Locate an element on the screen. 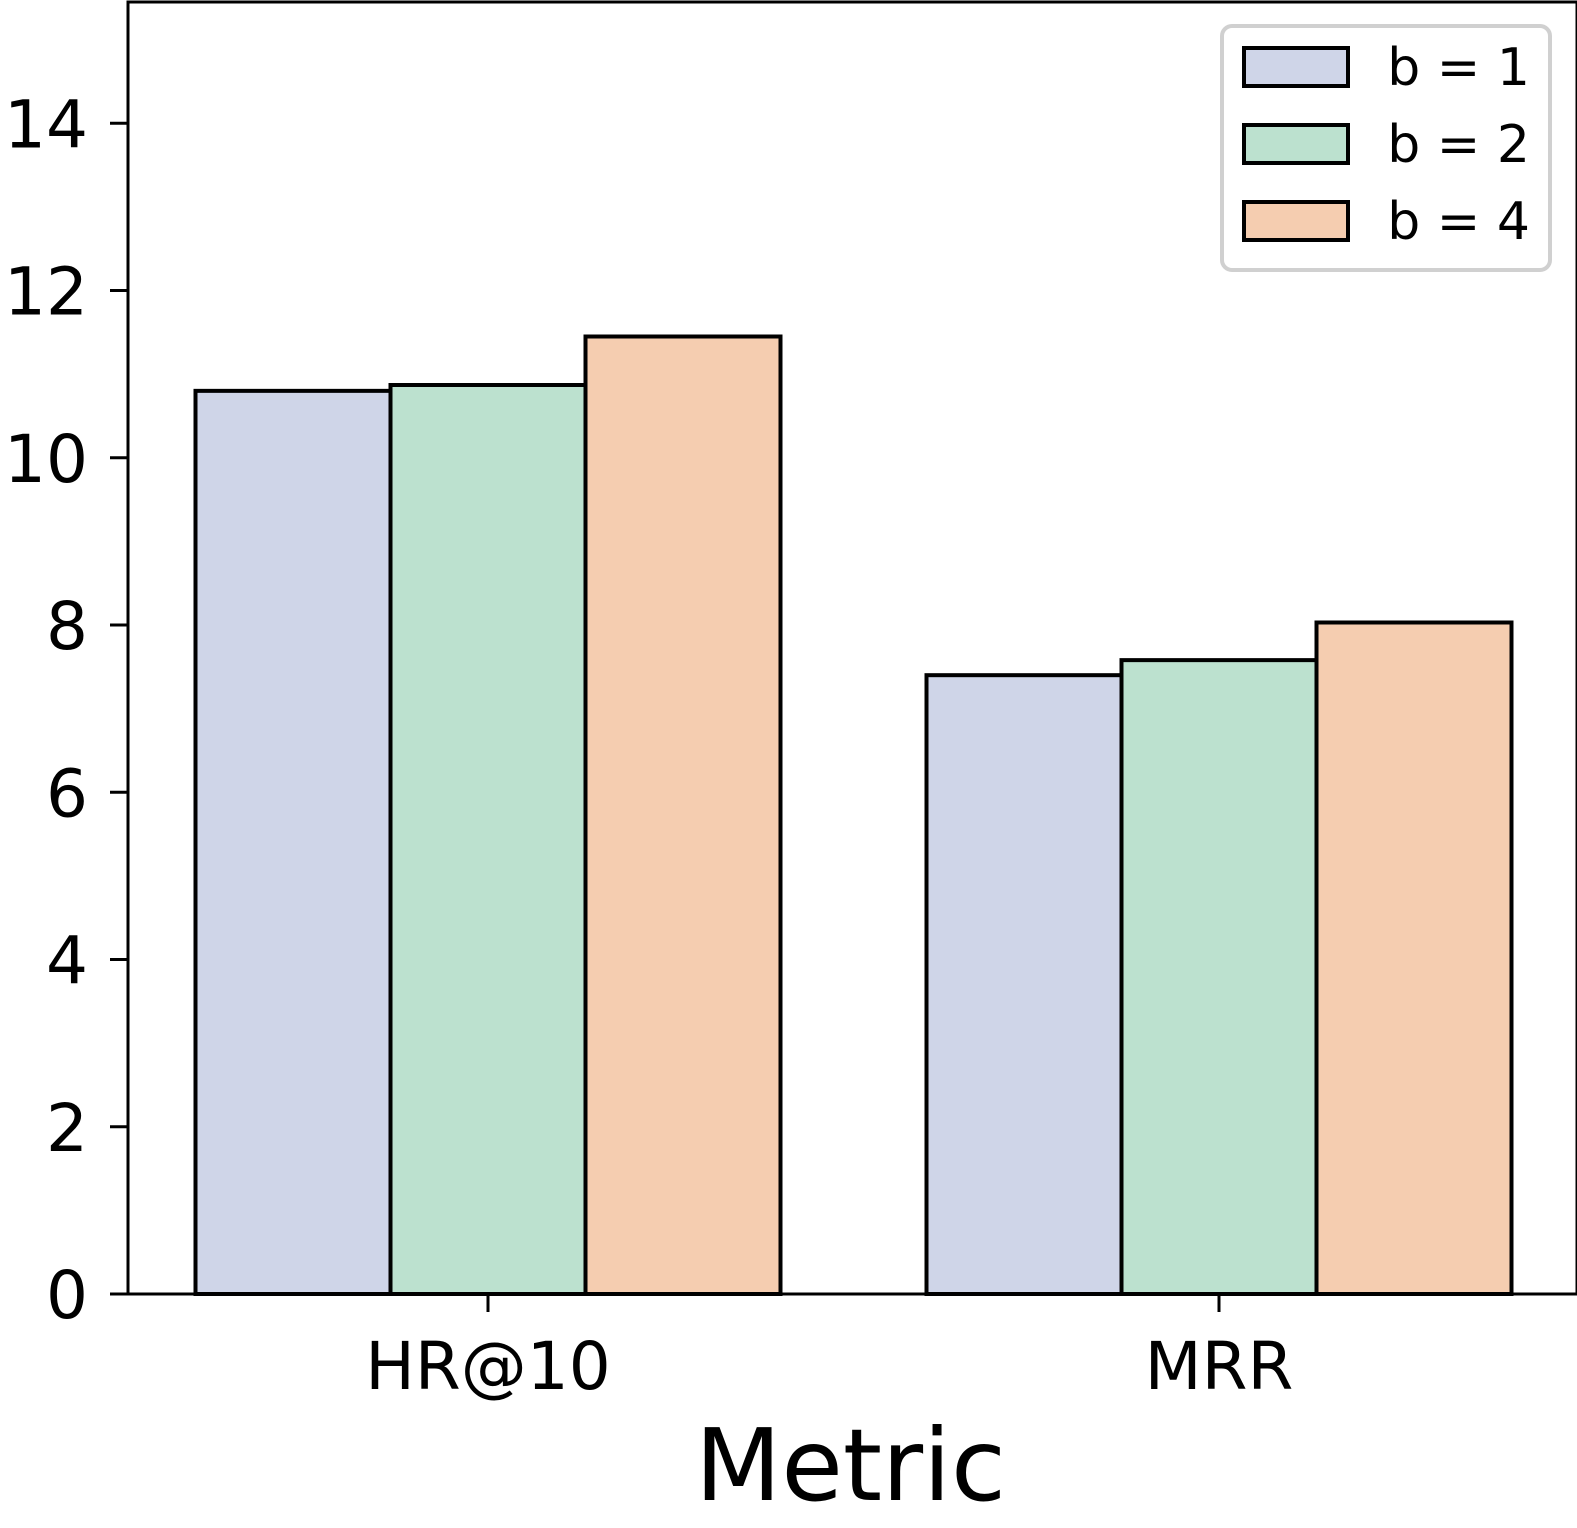  y-tick-label: 14 is located at coordinates (46, 124).